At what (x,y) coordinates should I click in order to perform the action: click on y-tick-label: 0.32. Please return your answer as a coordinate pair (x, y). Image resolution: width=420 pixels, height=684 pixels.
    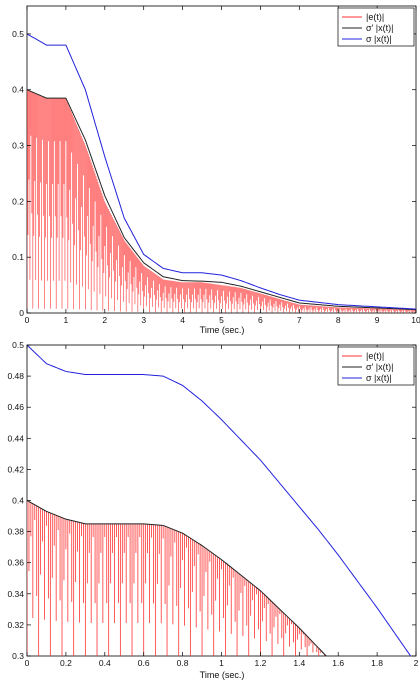
    Looking at the image, I should click on (15, 625).